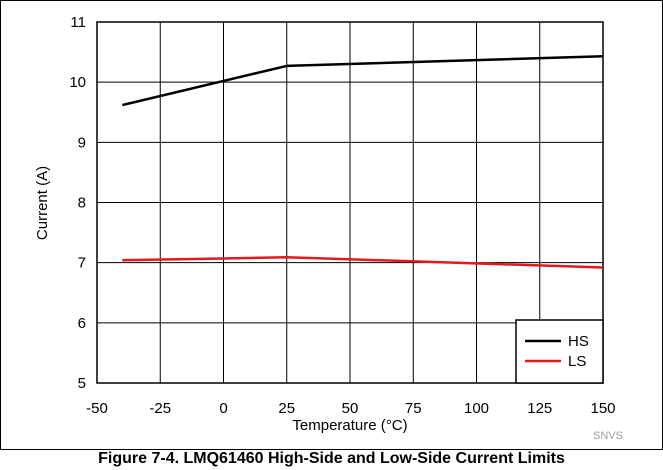 Image resolution: width=663 pixels, height=470 pixels. I want to click on x-tick-label: 75, so click(413, 408).